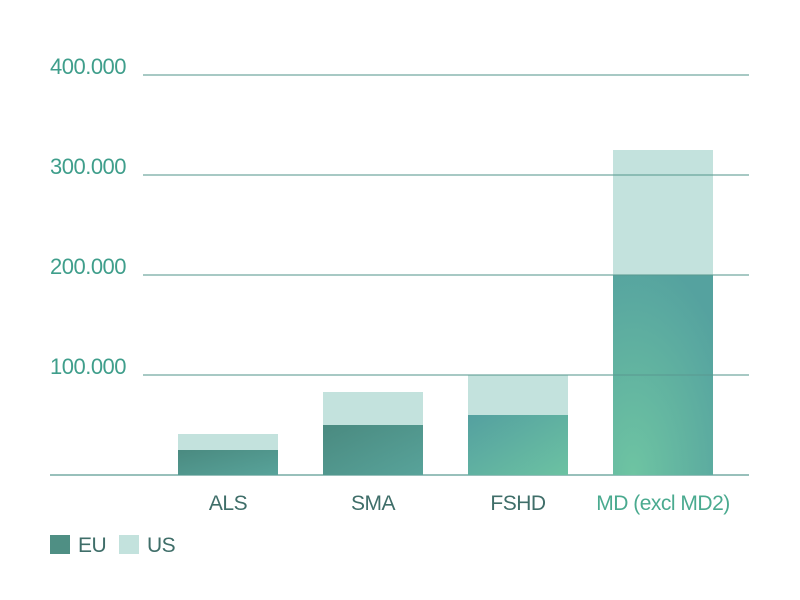 Image resolution: width=800 pixels, height=600 pixels. I want to click on legend: EU US, so click(113, 545).